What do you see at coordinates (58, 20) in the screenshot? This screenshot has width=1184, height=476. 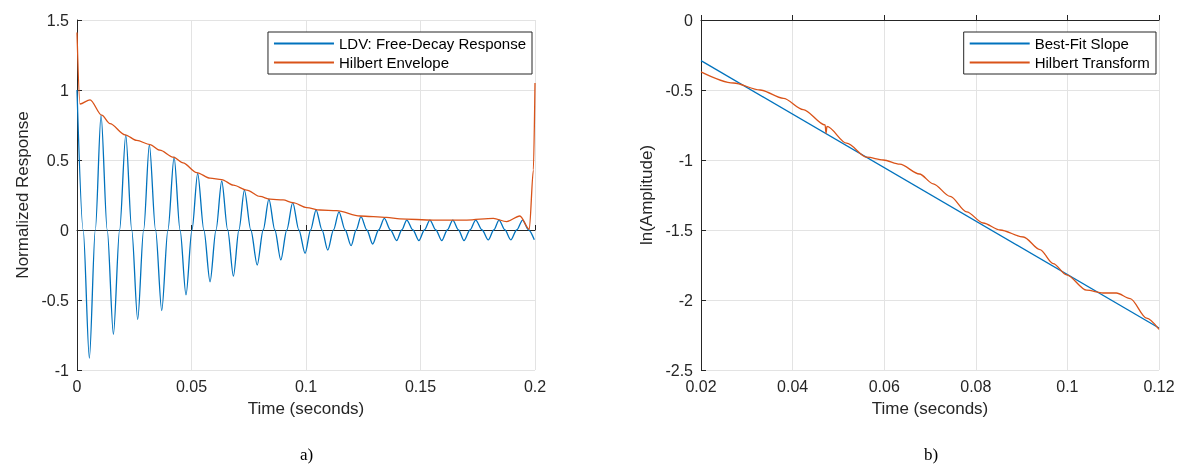 I see `y-tick-label: 1.5` at bounding box center [58, 20].